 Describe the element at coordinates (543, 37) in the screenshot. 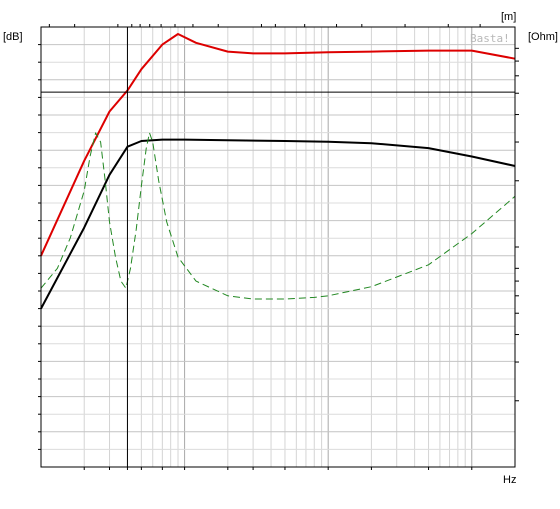

I see `right-axis-unit: [Ohm]` at that location.